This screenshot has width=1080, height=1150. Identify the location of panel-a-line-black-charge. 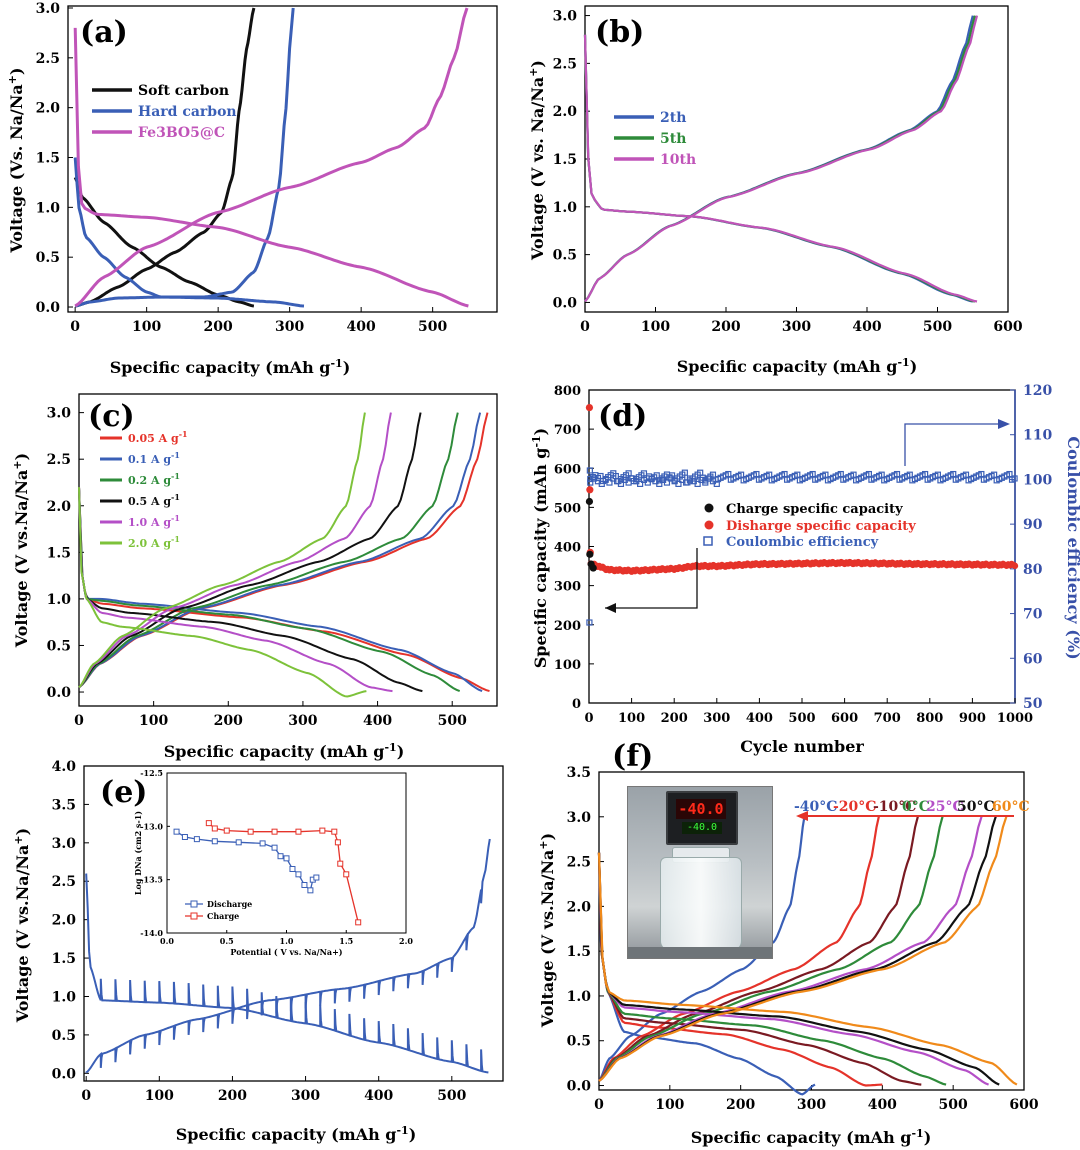
(165, 157).